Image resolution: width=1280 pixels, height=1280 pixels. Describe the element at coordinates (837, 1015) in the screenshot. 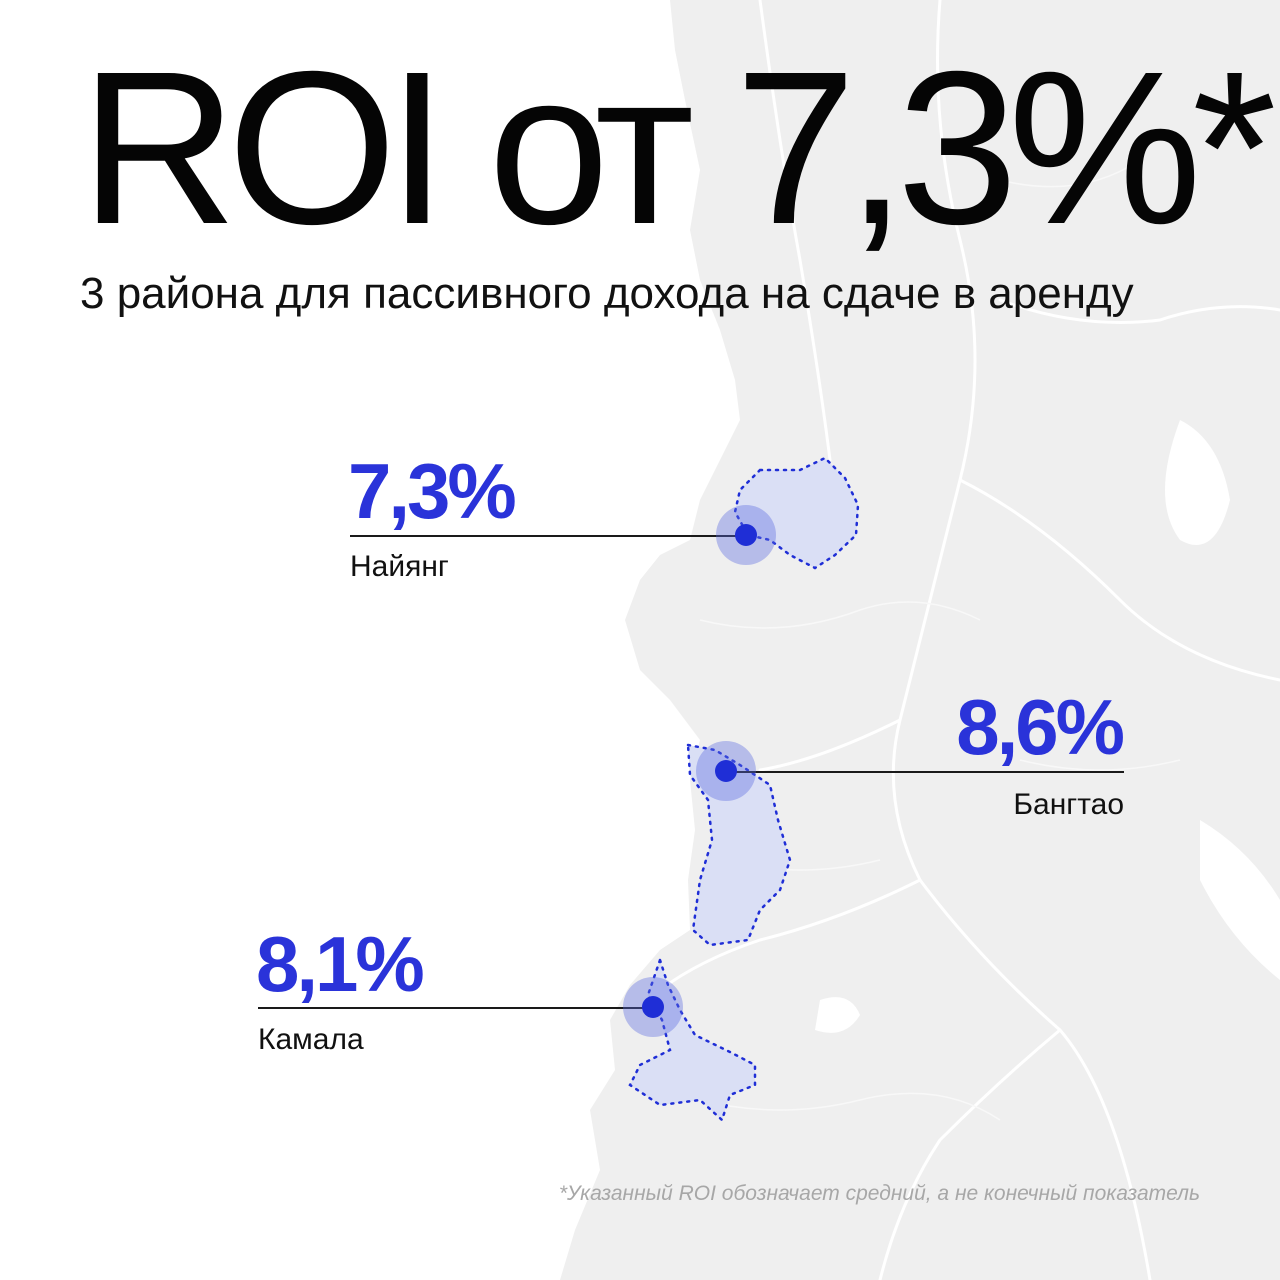

I see `map-water-lake` at that location.